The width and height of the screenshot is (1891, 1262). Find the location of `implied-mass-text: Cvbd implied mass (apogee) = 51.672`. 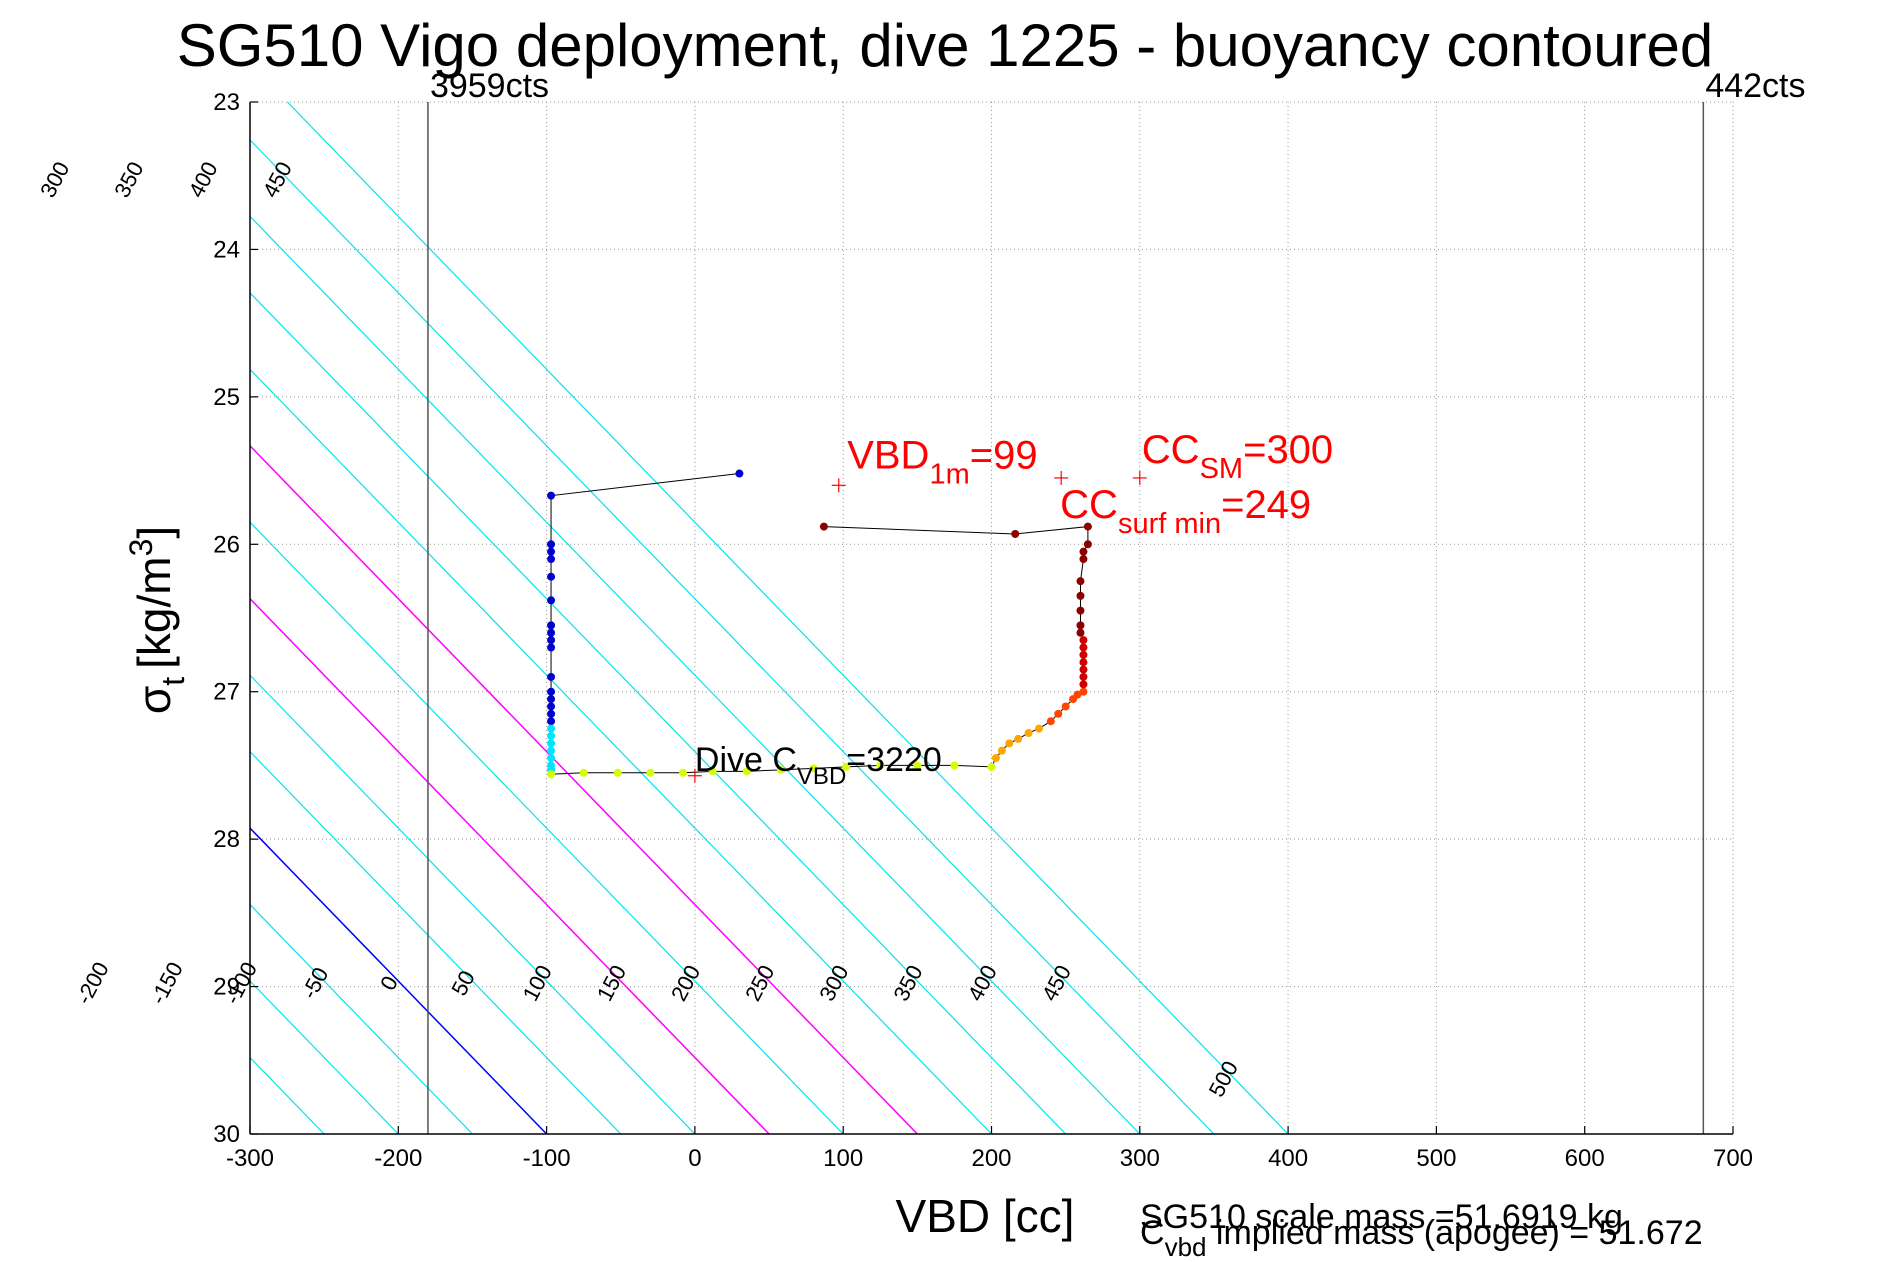

implied-mass-text: Cvbd implied mass (apogee) = 51.672 is located at coordinates (1421, 1238).